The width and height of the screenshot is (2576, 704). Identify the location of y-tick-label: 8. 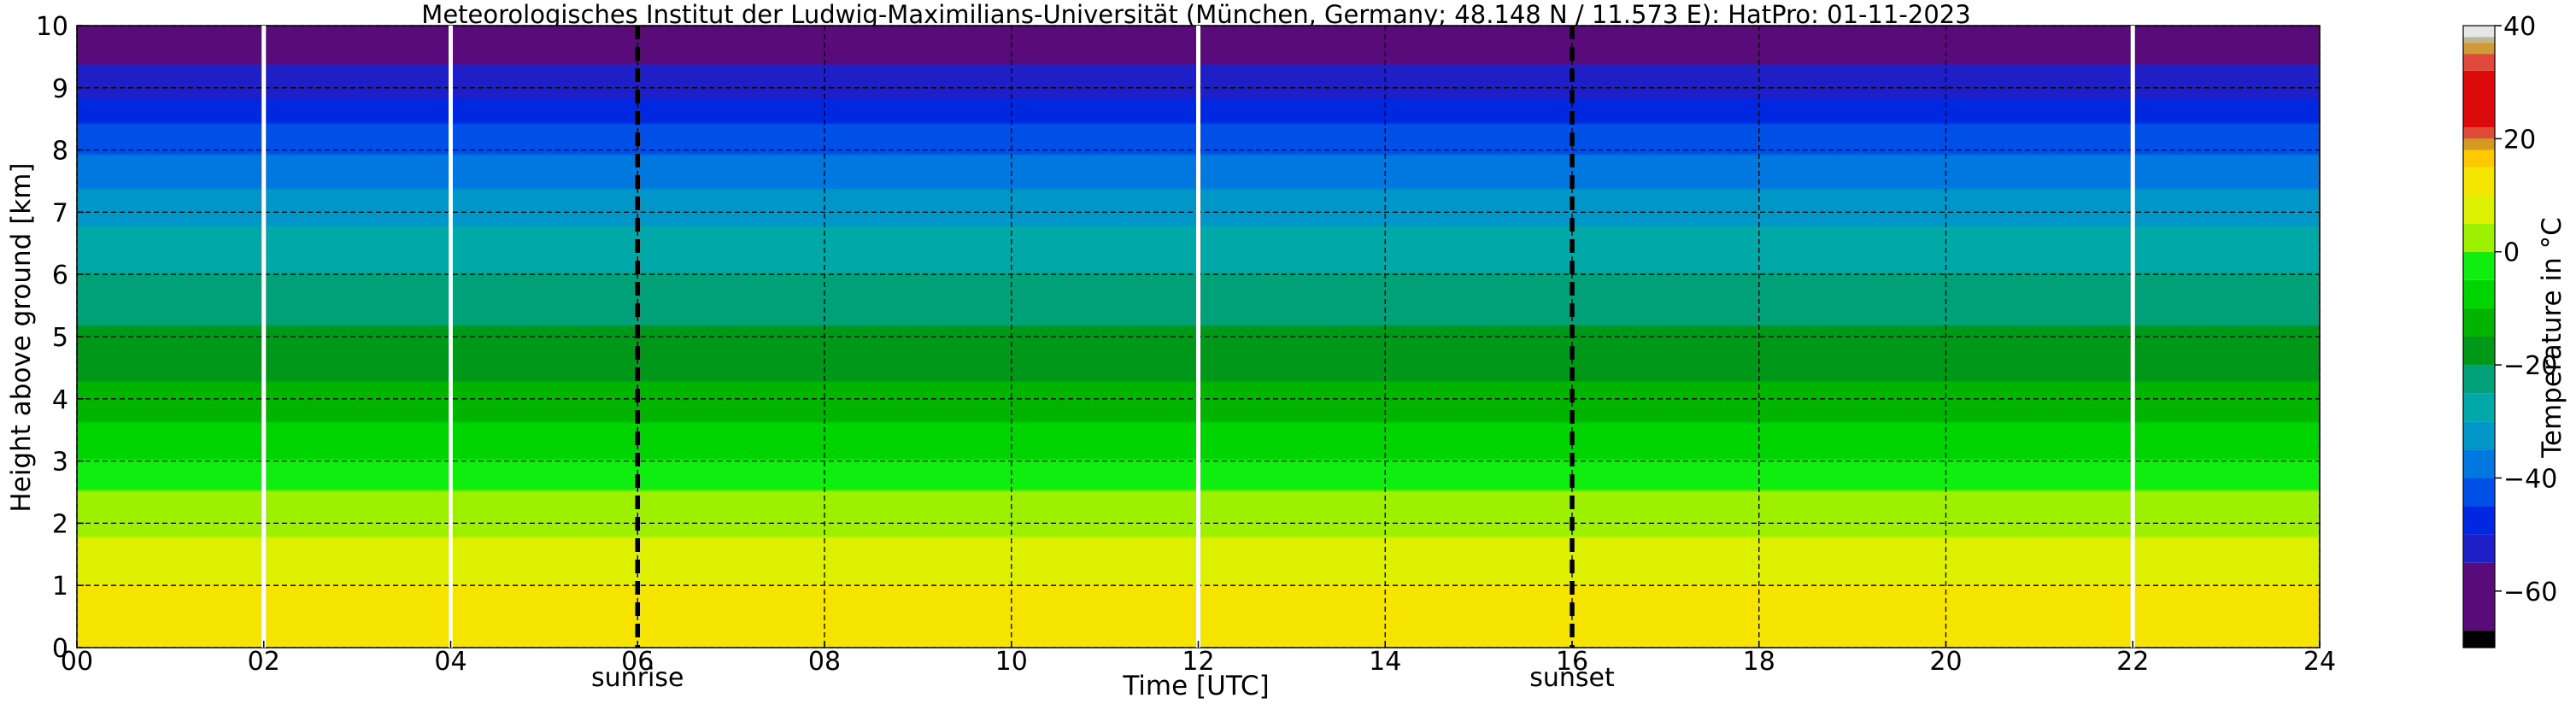
(60, 152).